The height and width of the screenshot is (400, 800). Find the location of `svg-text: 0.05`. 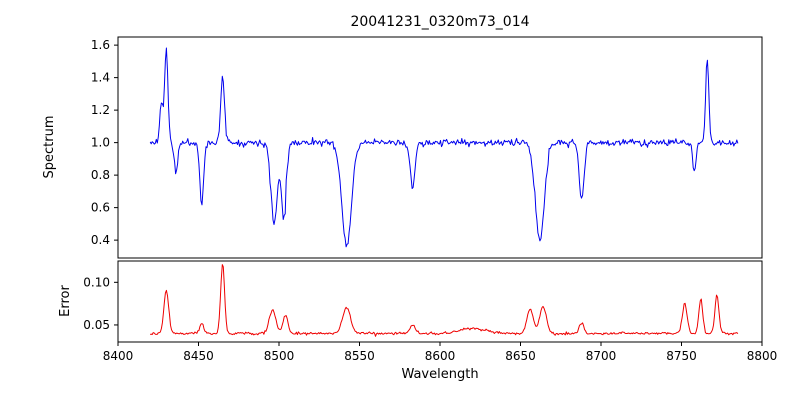

svg-text: 0.05 is located at coordinates (96, 325).